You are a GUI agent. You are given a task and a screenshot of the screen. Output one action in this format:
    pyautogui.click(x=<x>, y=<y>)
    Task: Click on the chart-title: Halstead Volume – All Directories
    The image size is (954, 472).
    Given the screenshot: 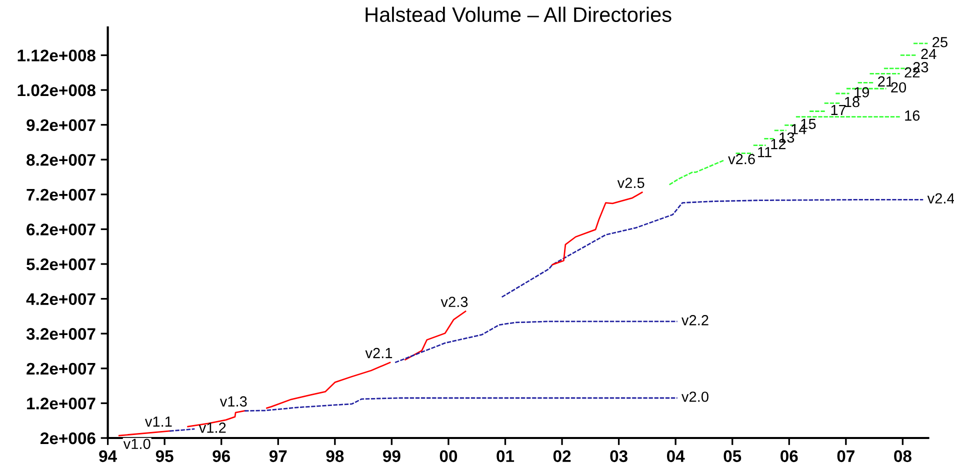 What is the action you would take?
    pyautogui.click(x=519, y=14)
    